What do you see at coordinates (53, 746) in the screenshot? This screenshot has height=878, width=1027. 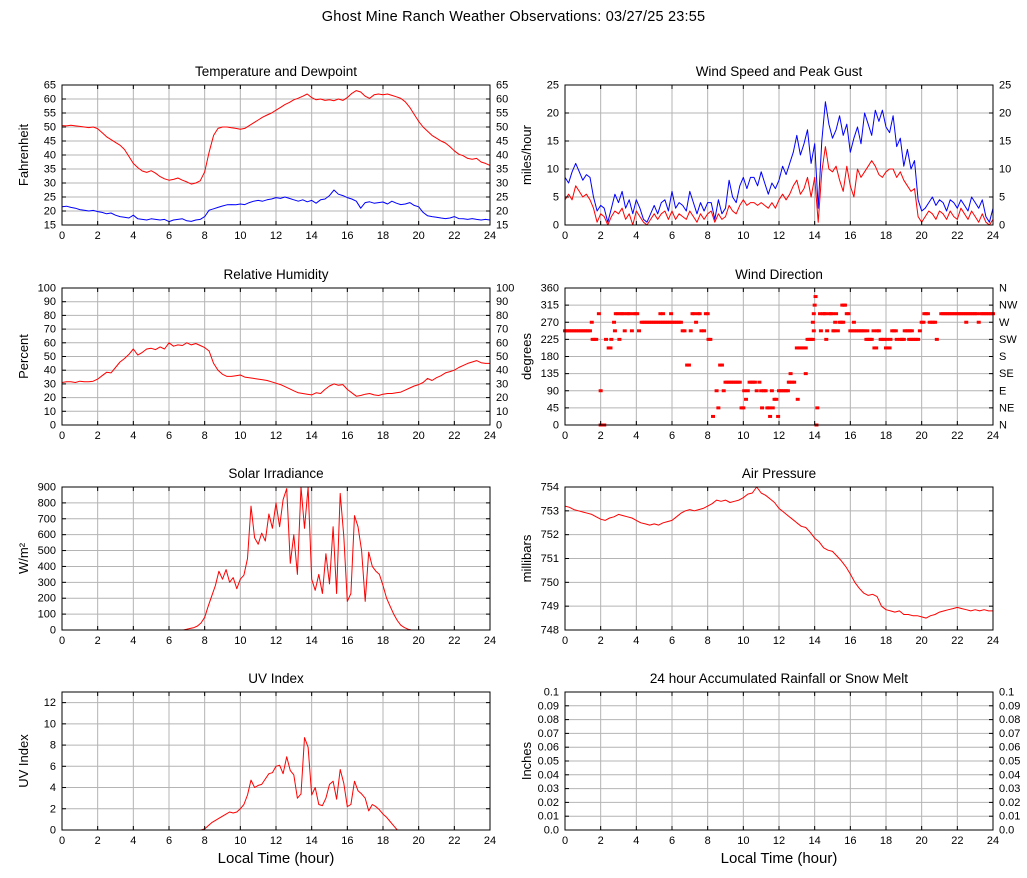 I see `y-tick-label: 8` at bounding box center [53, 746].